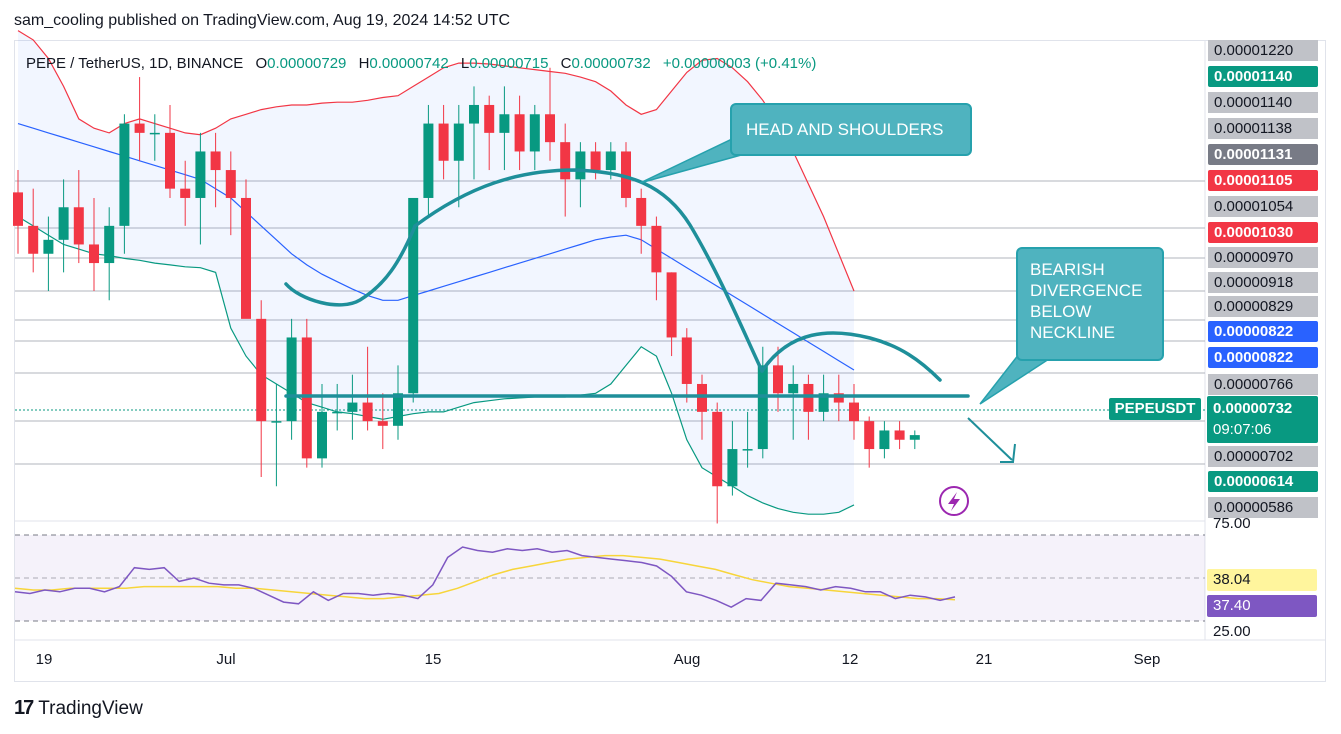  What do you see at coordinates (1253, 408) in the screenshot?
I see `current-price: 0.00000732` at bounding box center [1253, 408].